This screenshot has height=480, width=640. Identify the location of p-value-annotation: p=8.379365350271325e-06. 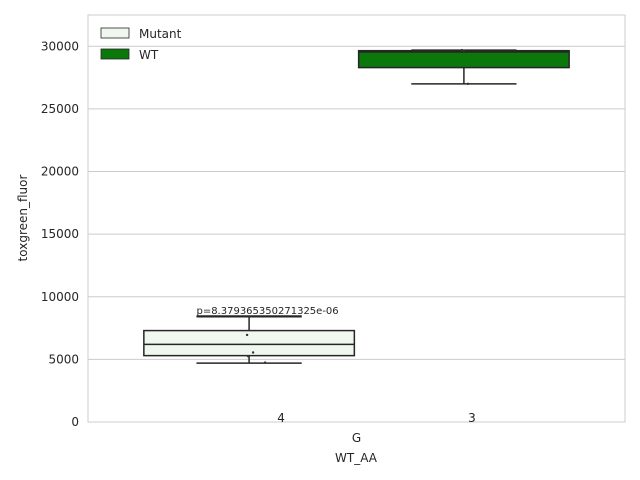
(267, 311).